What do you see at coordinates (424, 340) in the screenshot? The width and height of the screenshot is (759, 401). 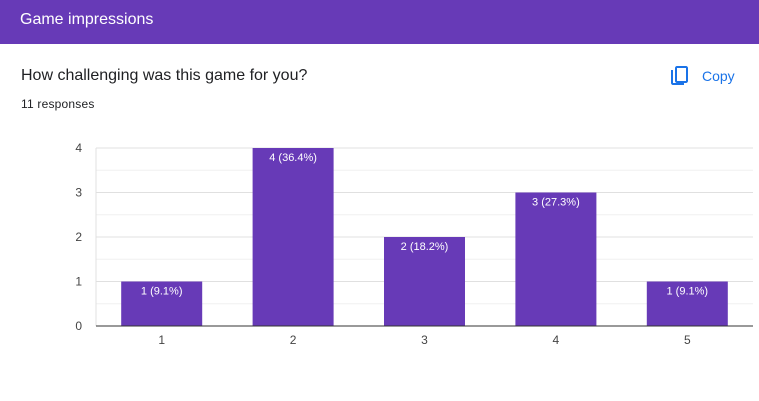 I see `x-tick-label: 3` at bounding box center [424, 340].